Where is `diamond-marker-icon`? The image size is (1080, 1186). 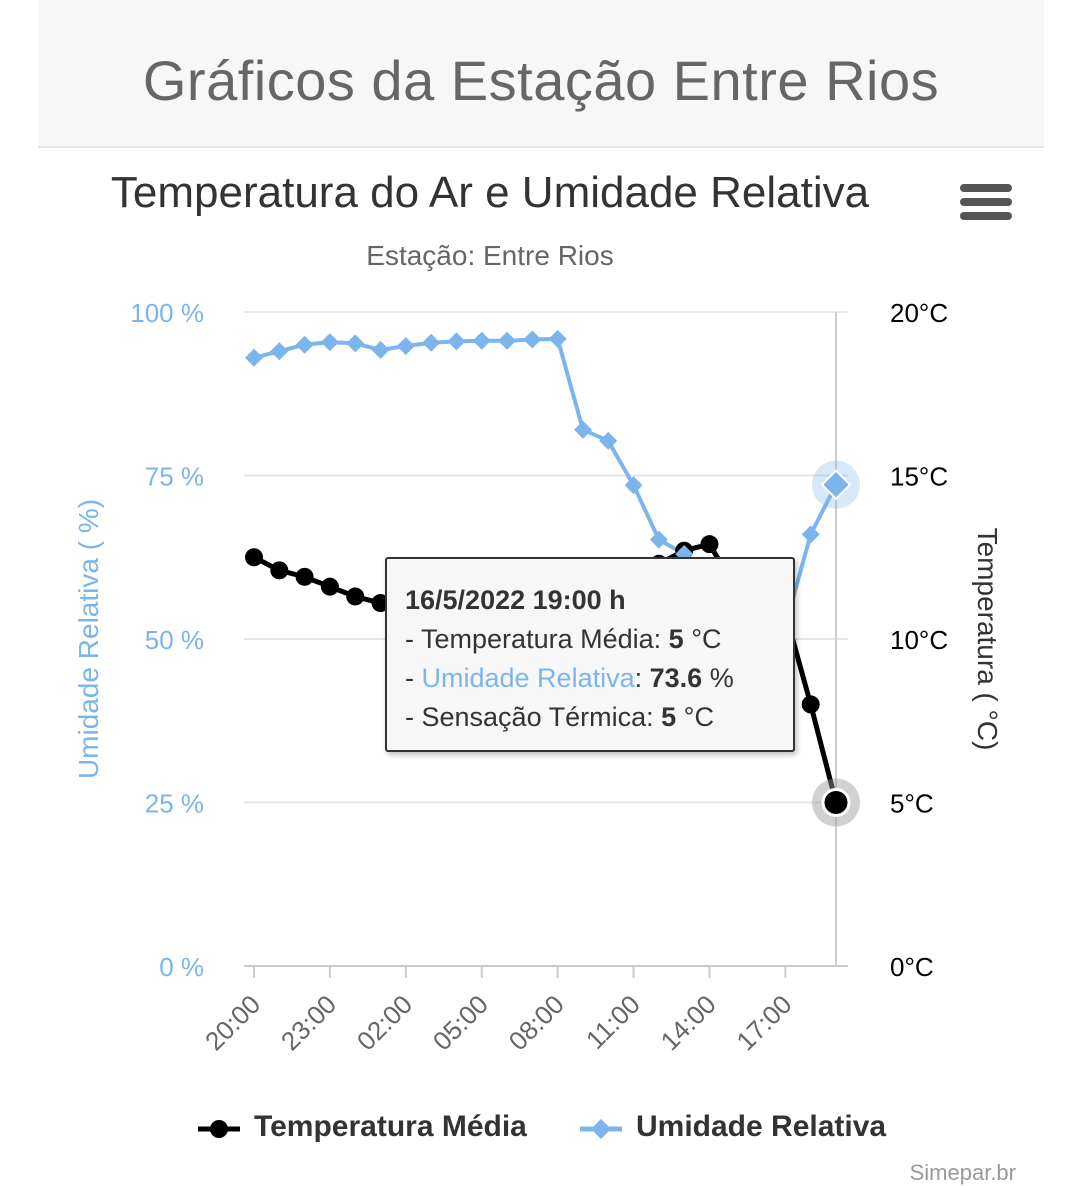 diamond-marker-icon is located at coordinates (601, 1129).